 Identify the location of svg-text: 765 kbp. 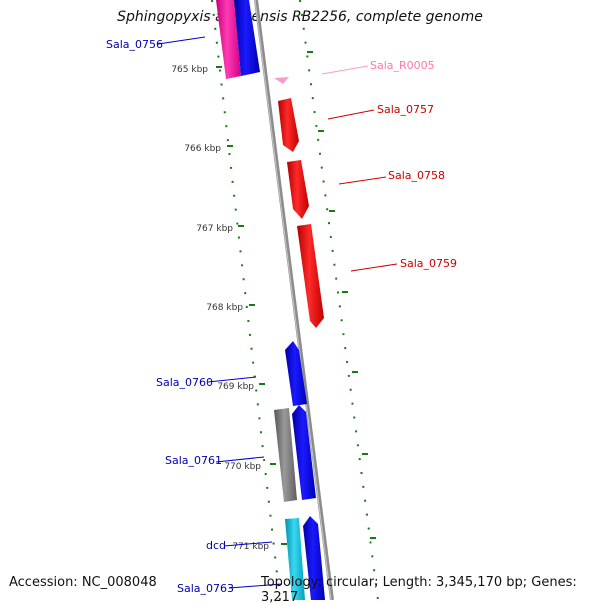
(189, 70).